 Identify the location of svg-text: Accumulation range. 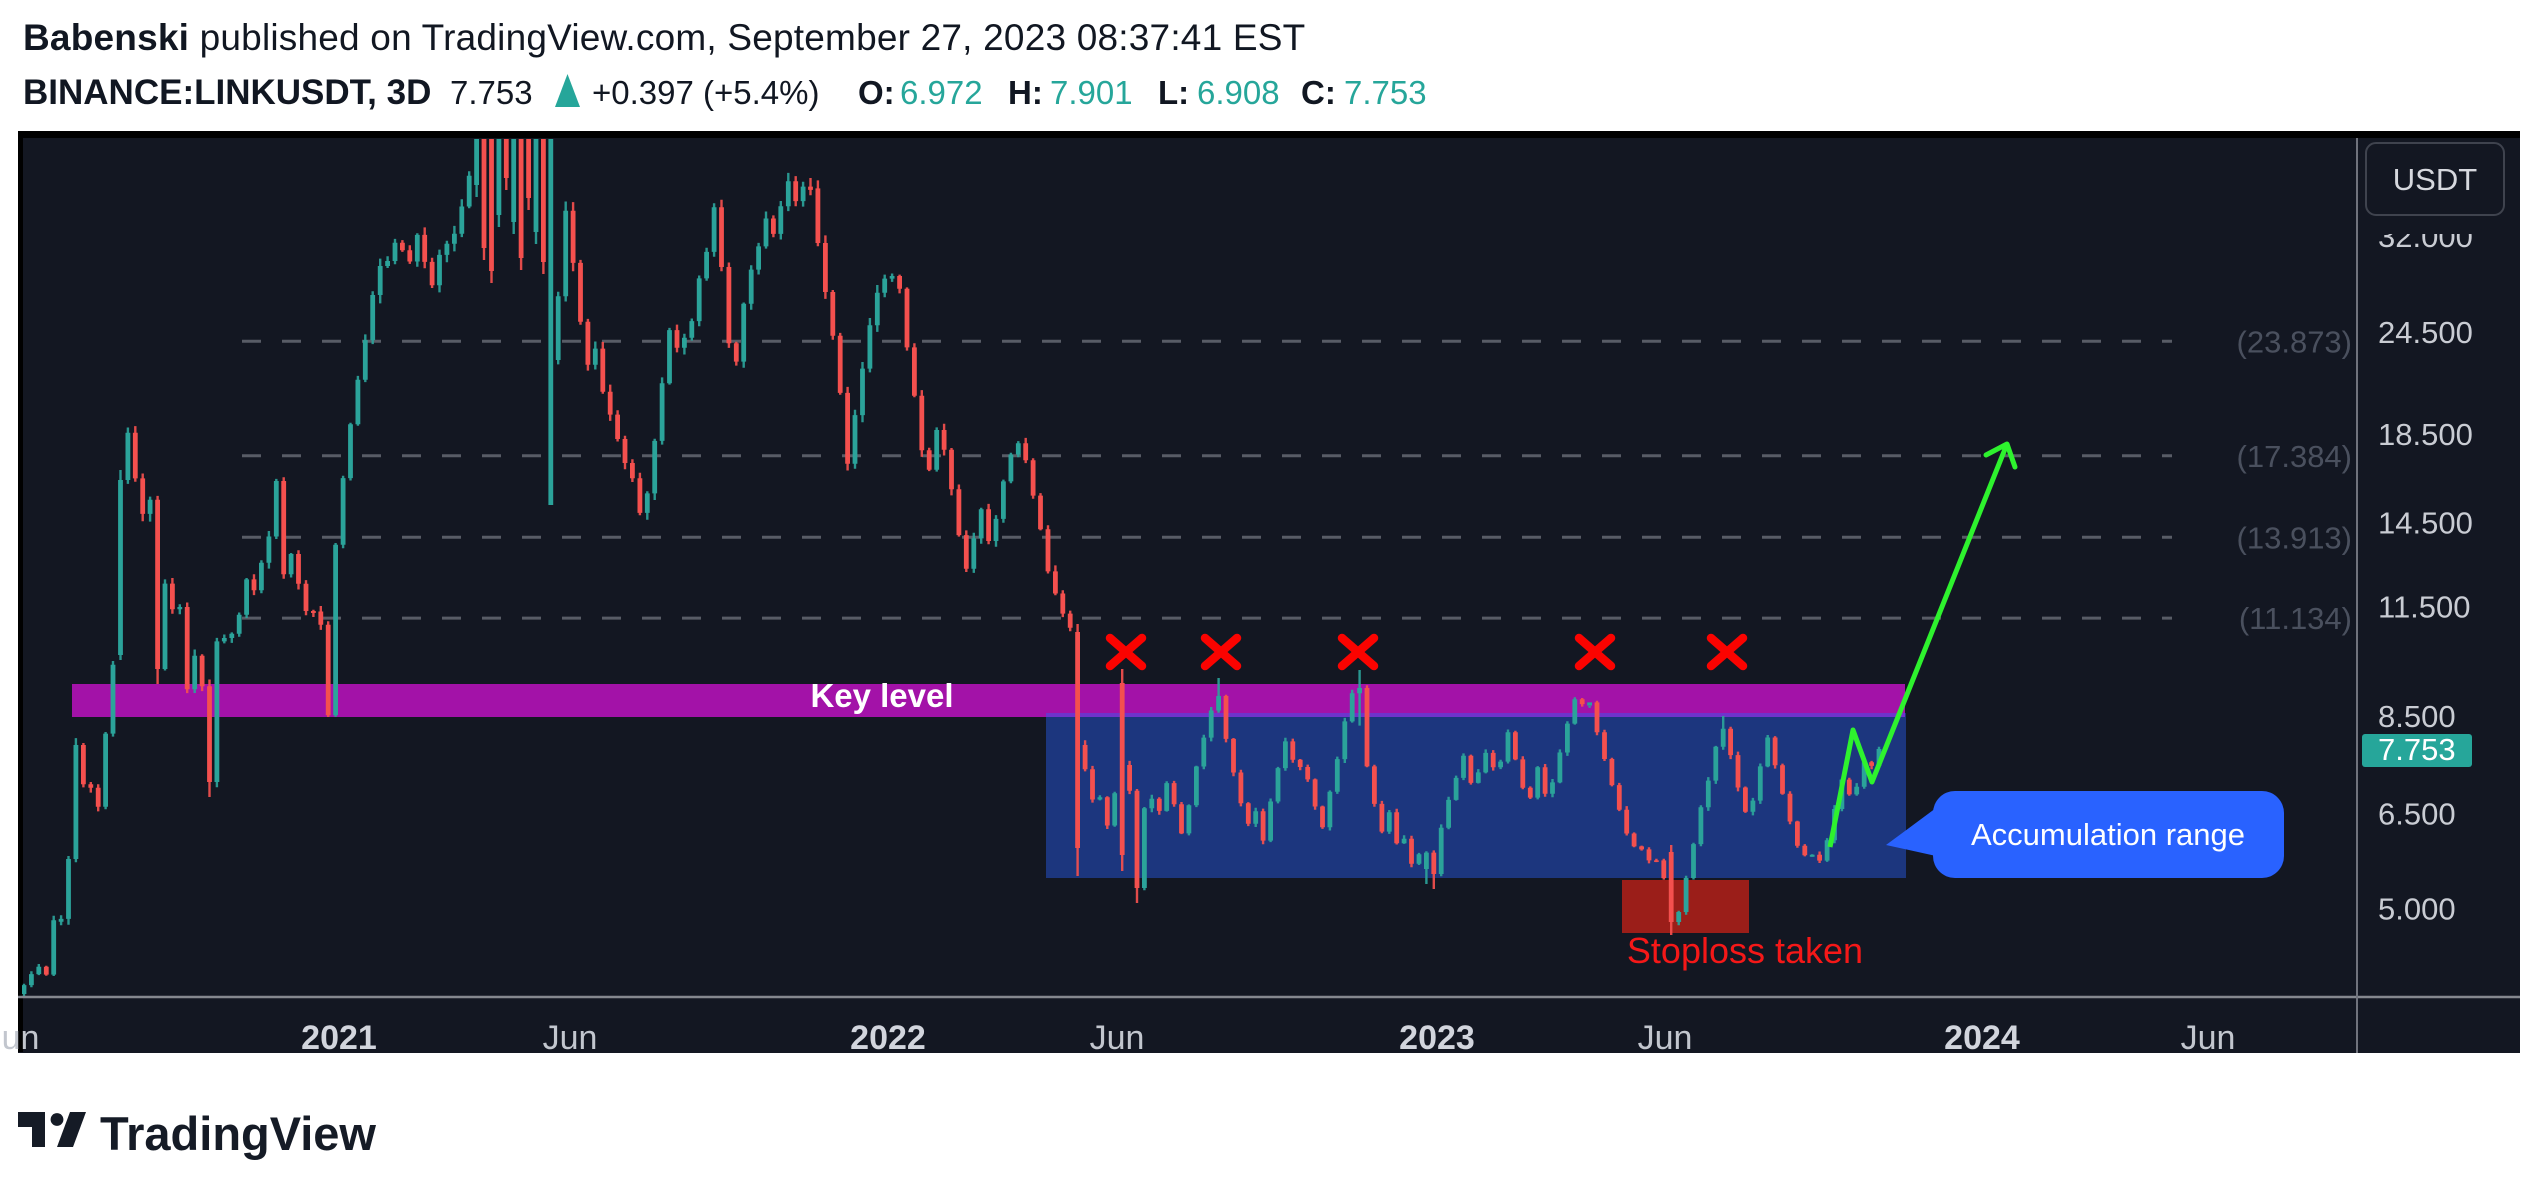
(2108, 834).